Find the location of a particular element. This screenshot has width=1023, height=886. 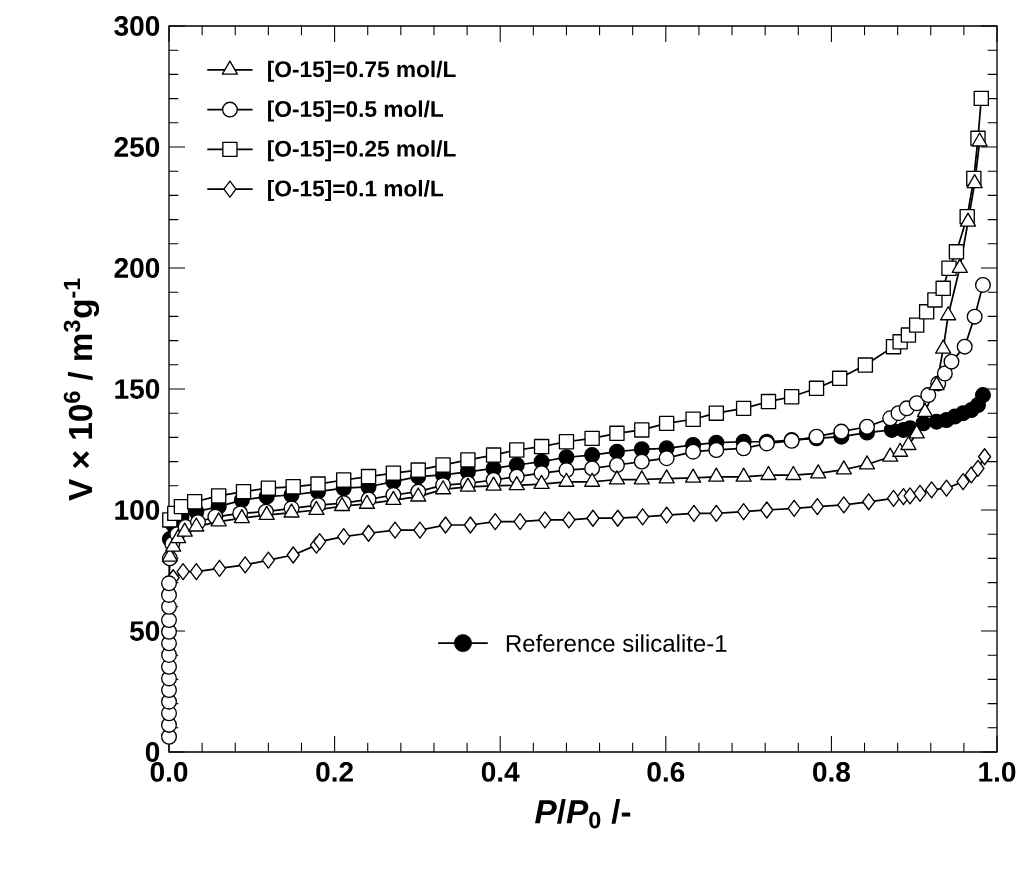

x-tick-label: 1.0 is located at coordinates (997, 772).